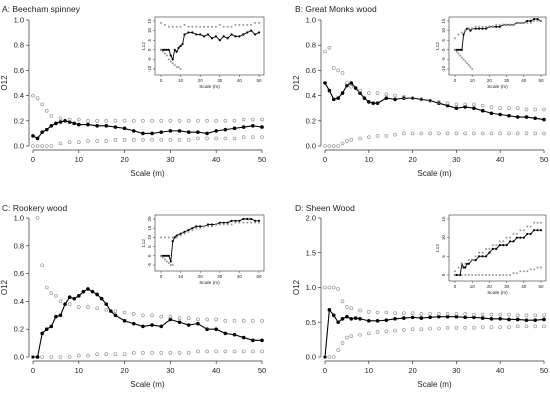 Image resolution: width=550 pixels, height=403 pixels. Describe the element at coordinates (434, 173) in the screenshot. I see `x-axis-label: Scale (m)` at that location.